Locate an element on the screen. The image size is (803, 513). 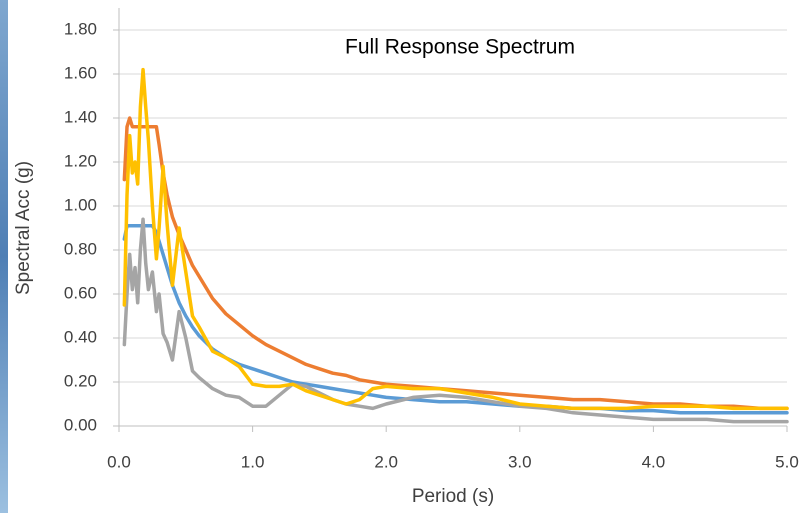
y-tick-label: 1.20 is located at coordinates (80, 160).